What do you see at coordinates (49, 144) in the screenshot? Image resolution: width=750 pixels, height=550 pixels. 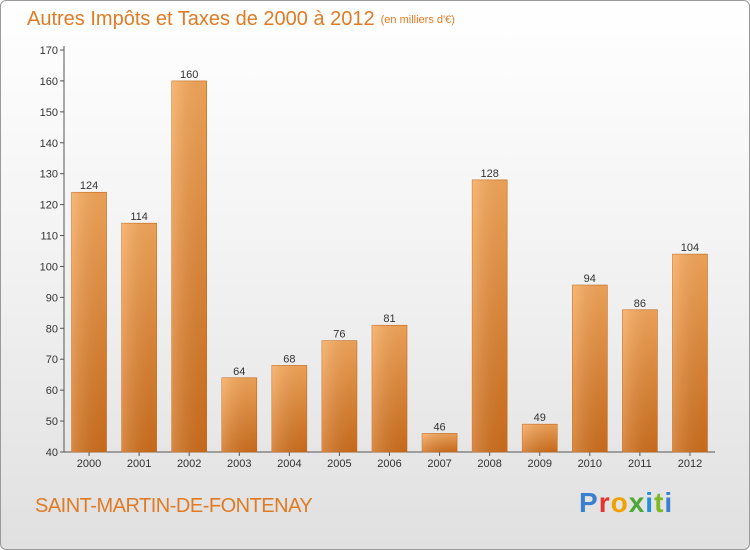 I see `y-tick-label: 140` at bounding box center [49, 144].